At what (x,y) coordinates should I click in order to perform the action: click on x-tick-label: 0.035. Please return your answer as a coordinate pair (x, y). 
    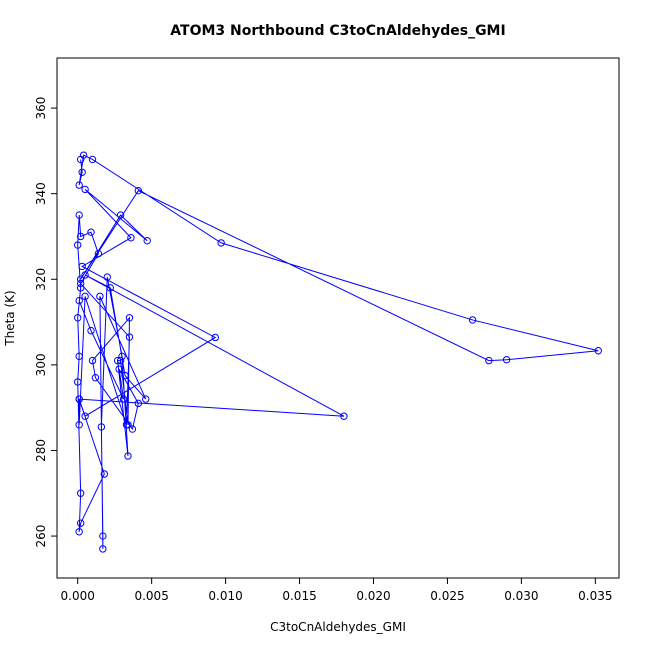
    Looking at the image, I should click on (595, 596).